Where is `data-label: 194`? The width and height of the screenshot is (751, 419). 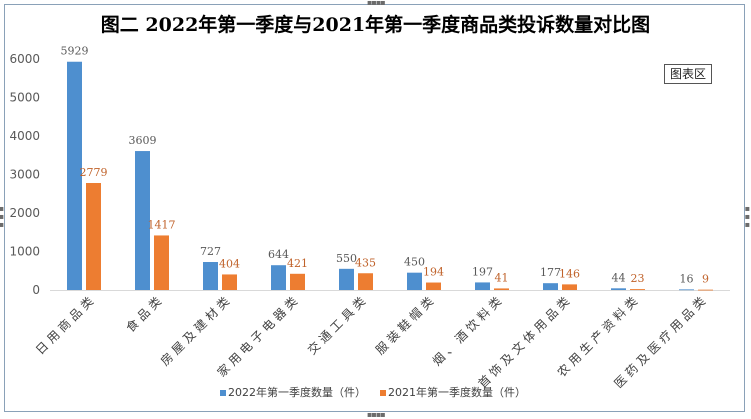 data-label: 194 is located at coordinates (433, 272).